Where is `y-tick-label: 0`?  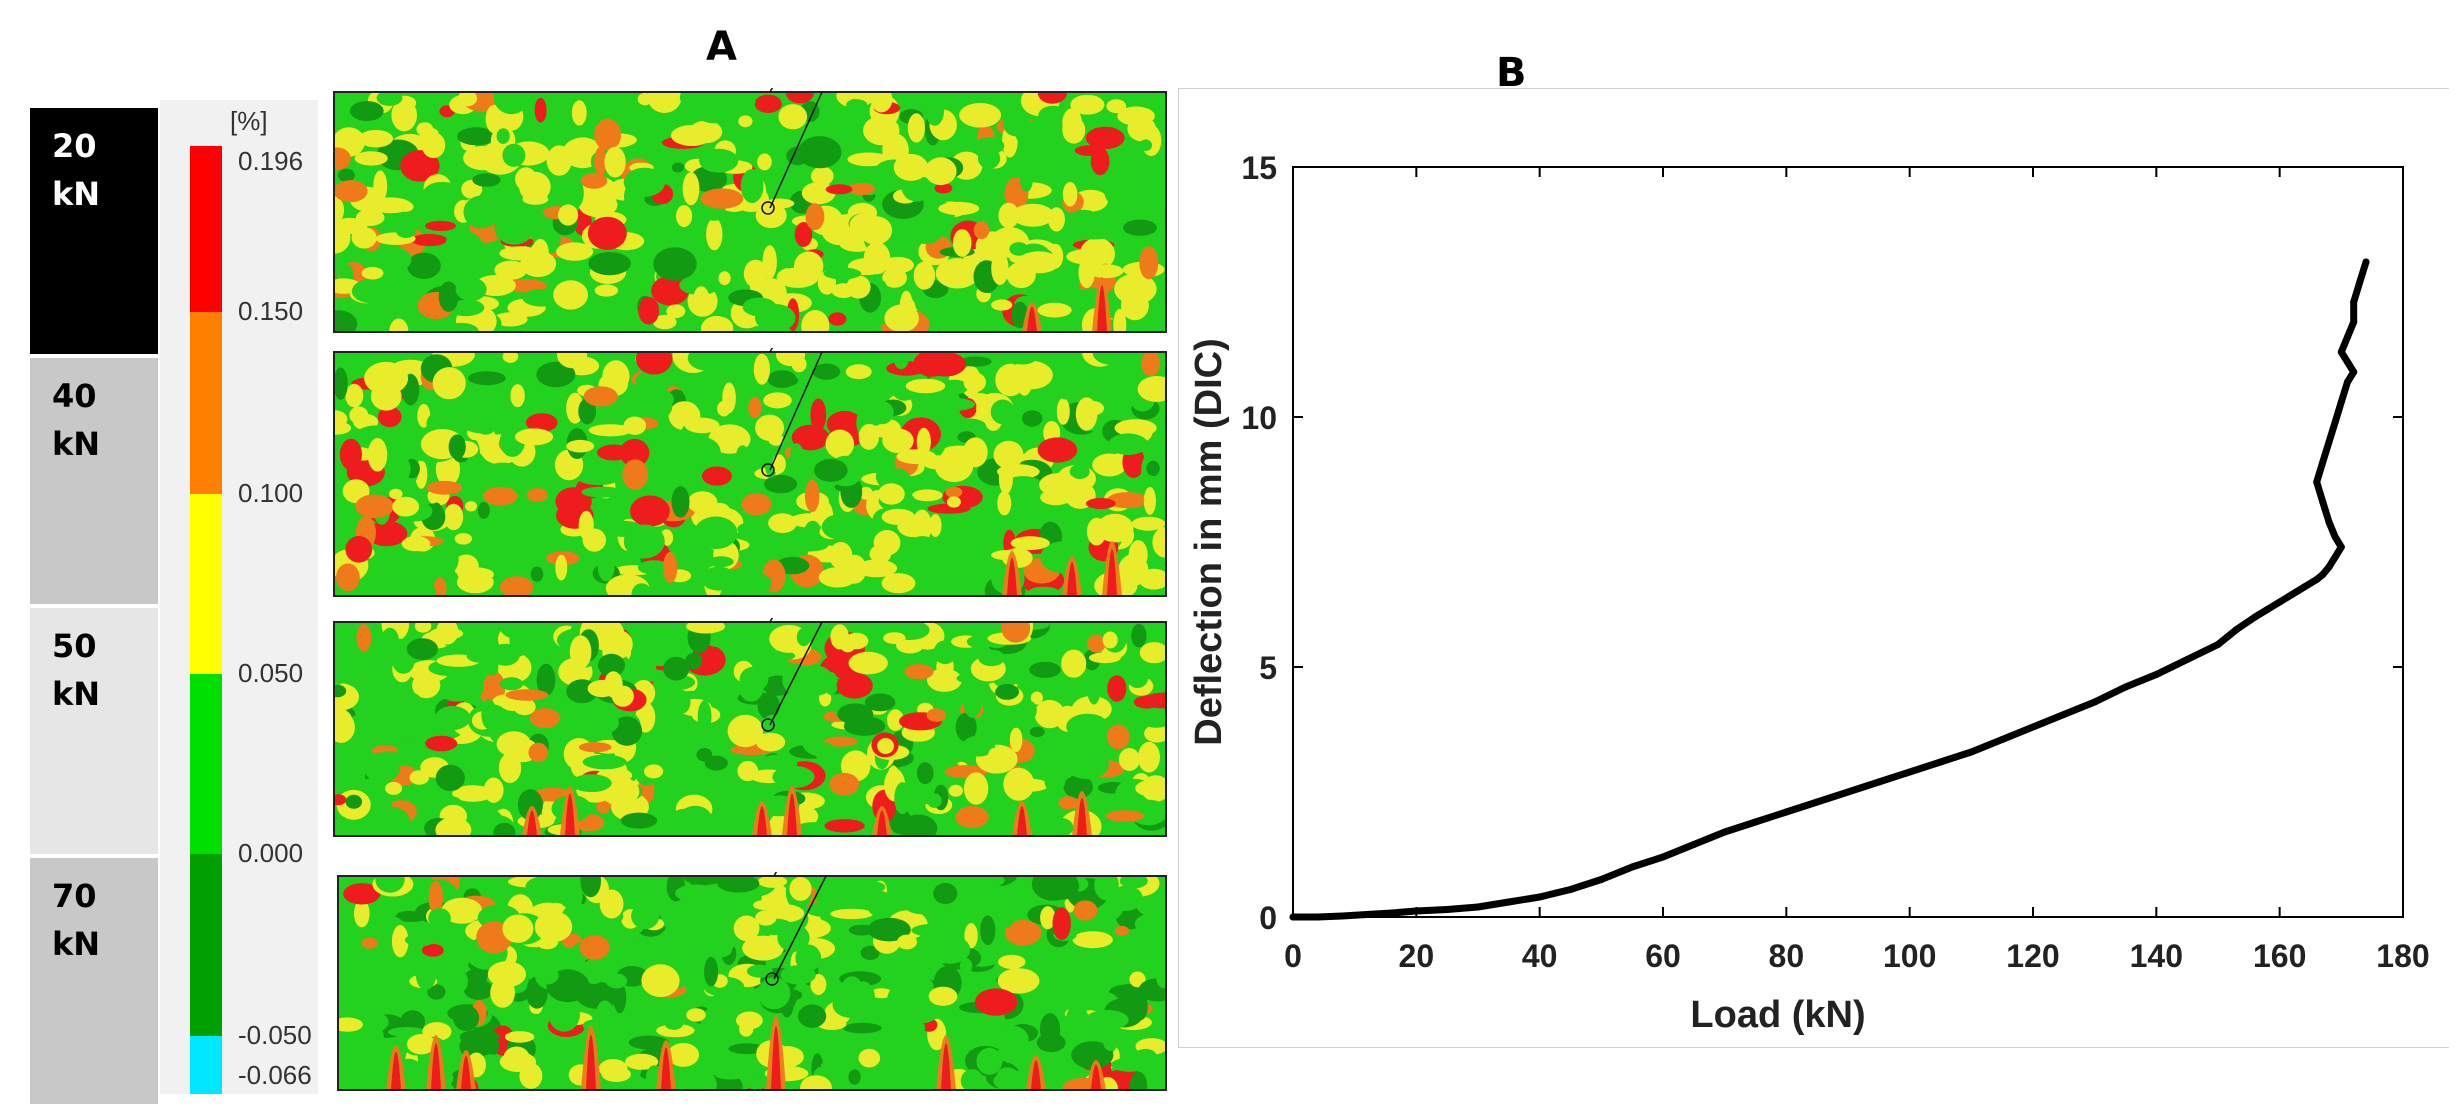 y-tick-label: 0 is located at coordinates (1268, 918).